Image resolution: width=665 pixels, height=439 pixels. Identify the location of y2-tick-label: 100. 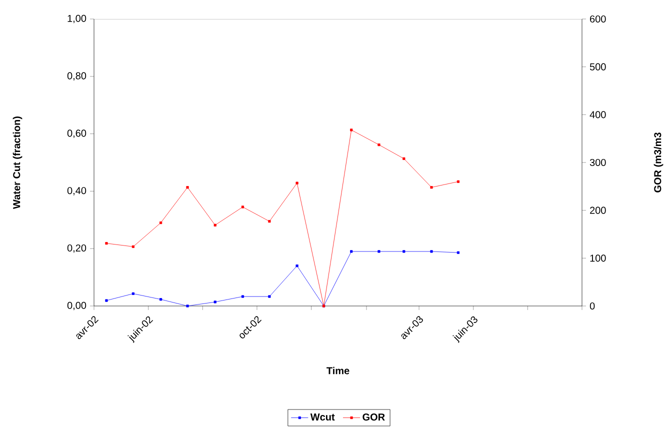
(598, 258).